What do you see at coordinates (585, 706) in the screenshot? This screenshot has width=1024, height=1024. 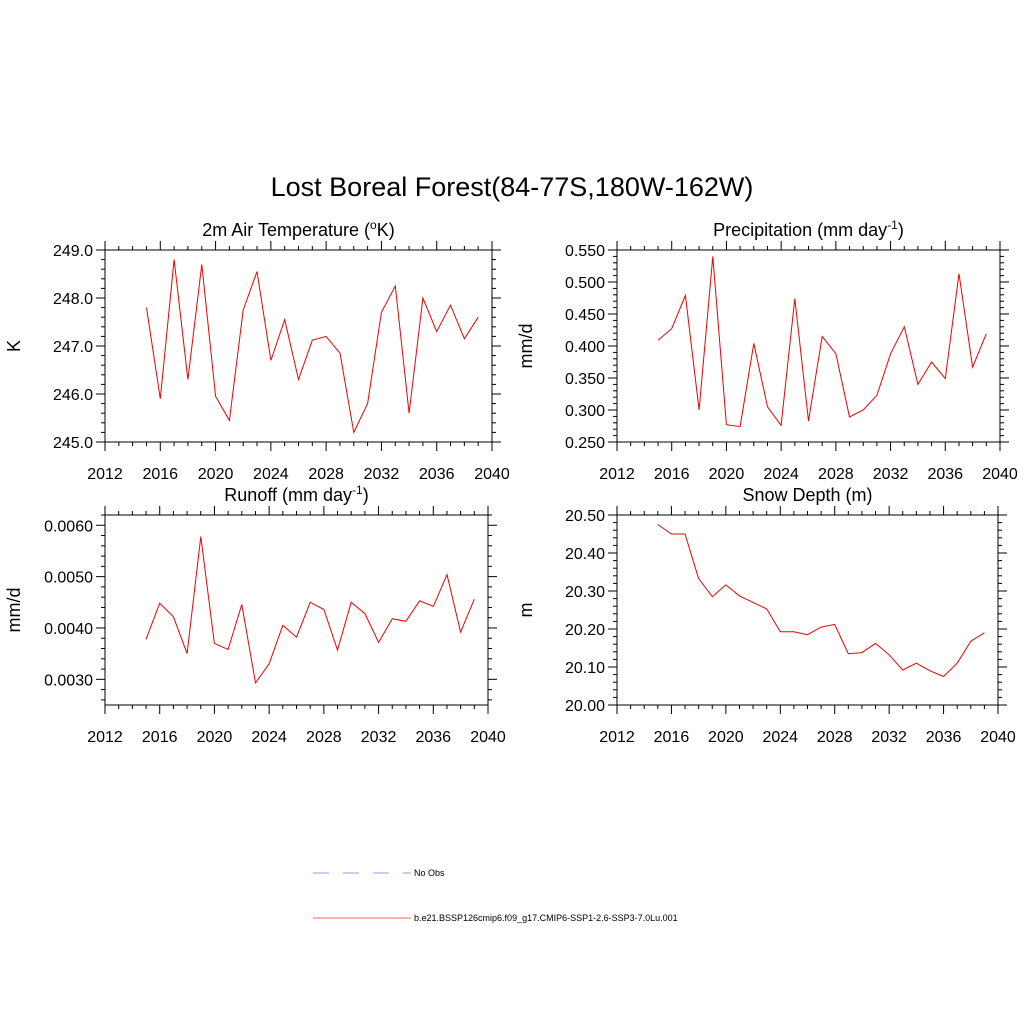 I see `y-tick-label: 20.00` at bounding box center [585, 706].